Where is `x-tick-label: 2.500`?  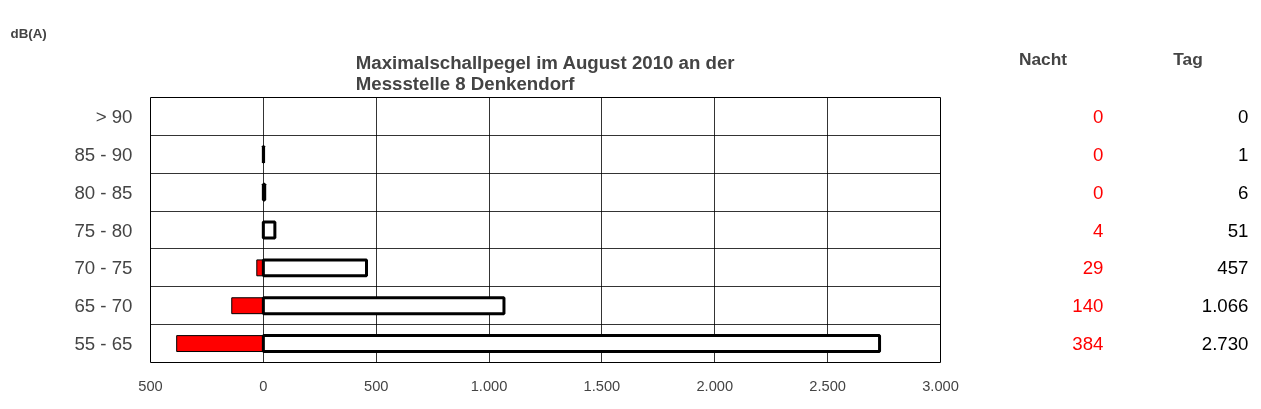
x-tick-label: 2.500 is located at coordinates (827, 385).